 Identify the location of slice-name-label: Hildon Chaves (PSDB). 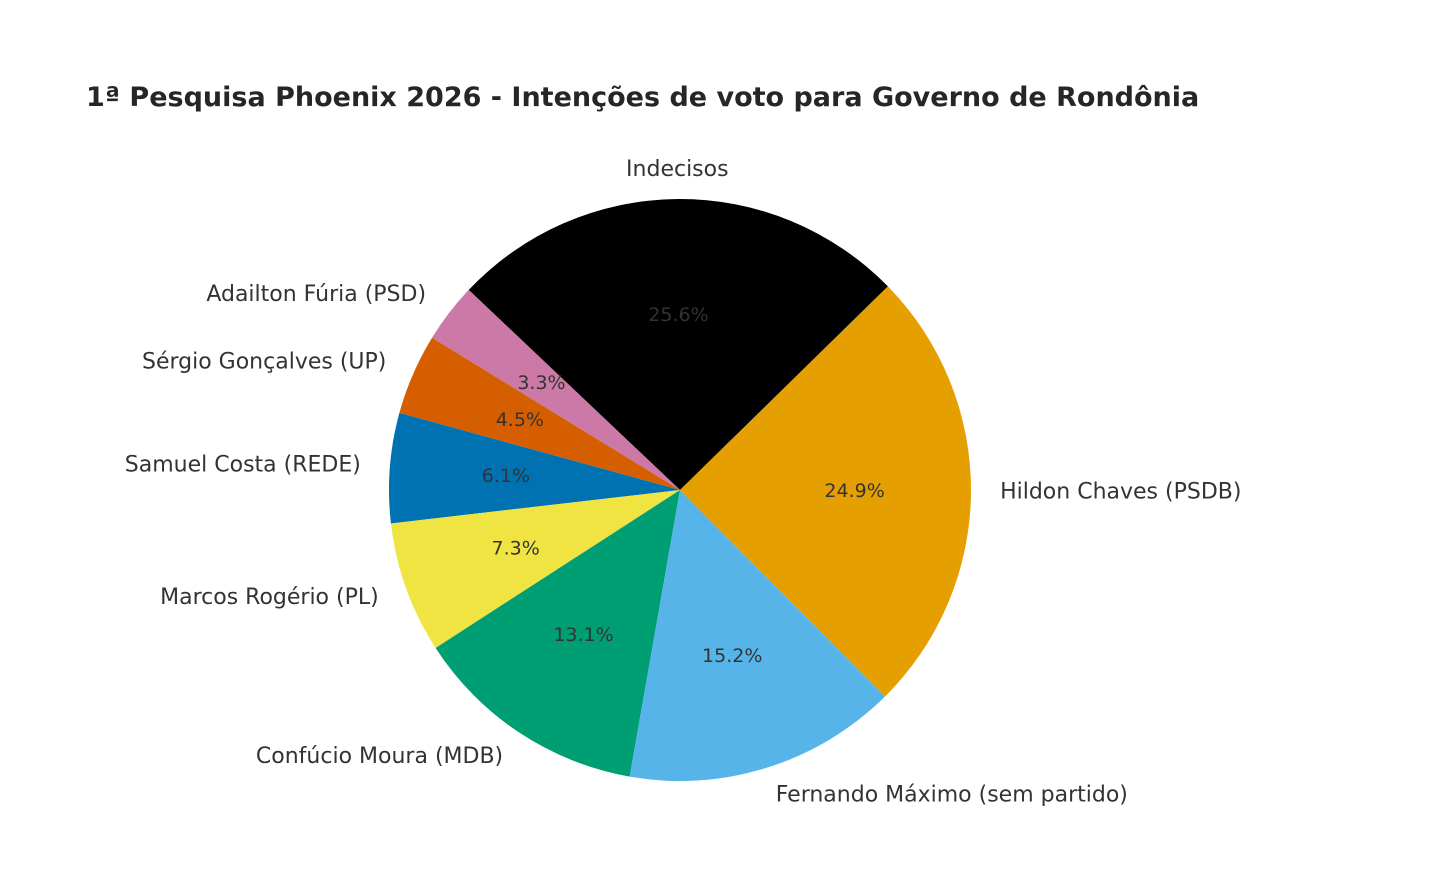
(1120, 491).